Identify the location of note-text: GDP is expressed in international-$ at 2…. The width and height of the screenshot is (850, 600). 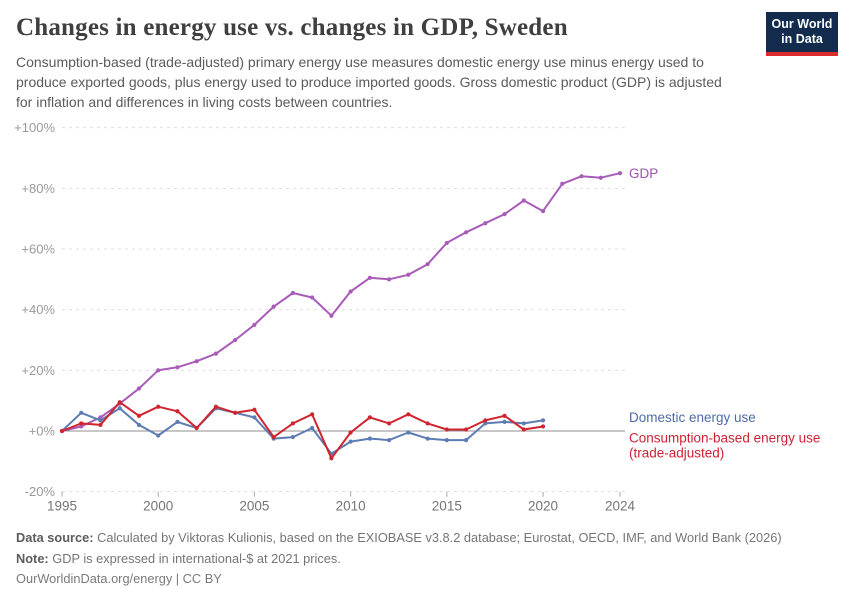
(194, 558).